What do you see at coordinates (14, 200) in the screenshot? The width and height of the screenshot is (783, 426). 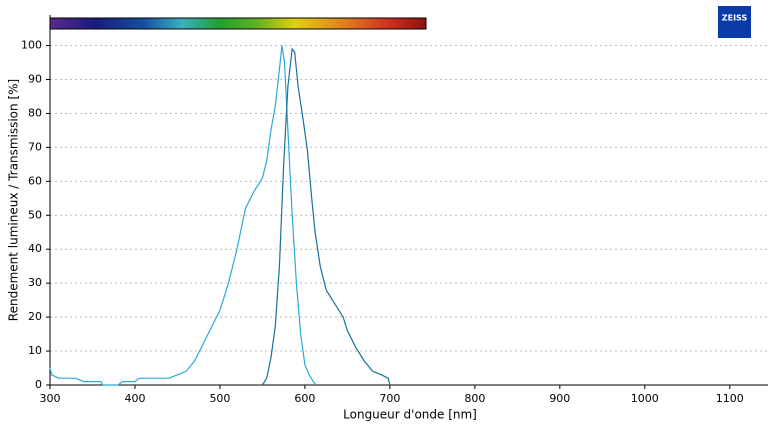 I see `y-axis-label: Rendement lumineux / Transmission [%]` at bounding box center [14, 200].